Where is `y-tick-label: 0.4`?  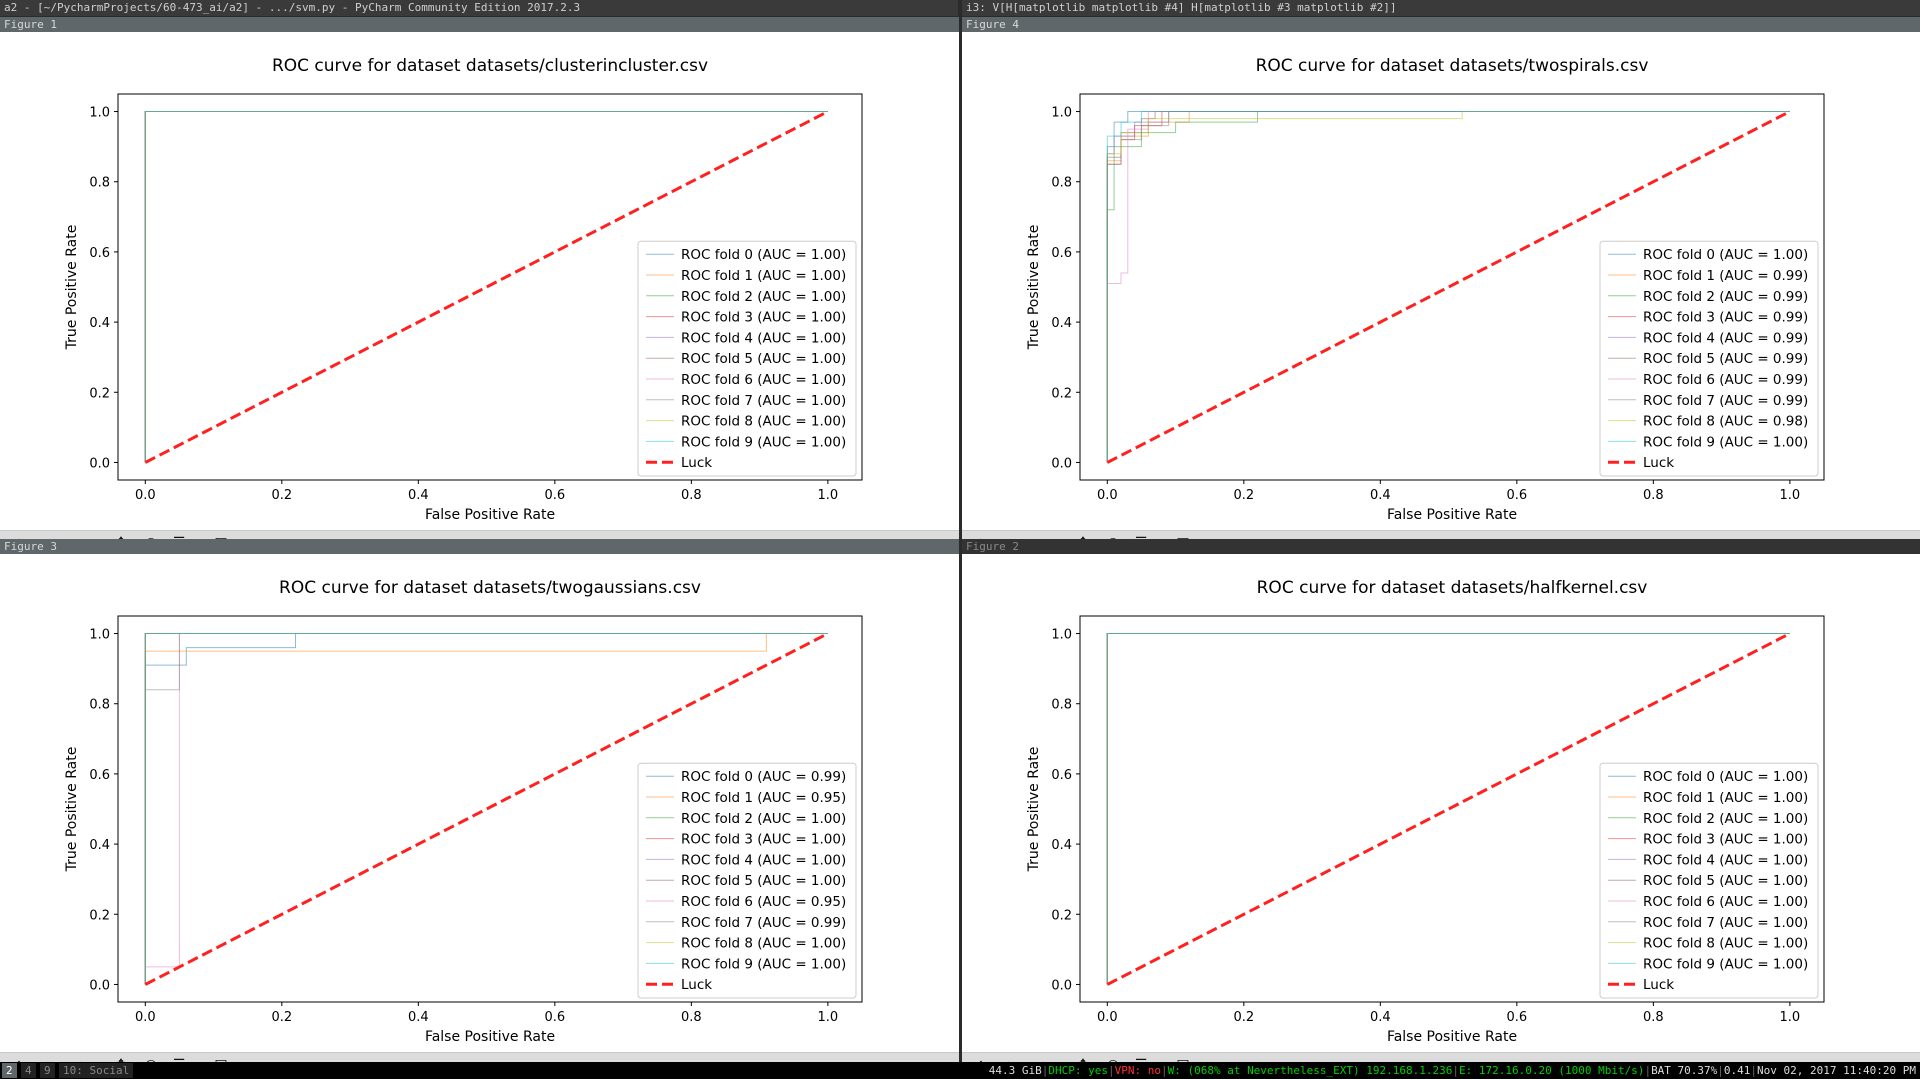 y-tick-label: 0.4 is located at coordinates (99, 845).